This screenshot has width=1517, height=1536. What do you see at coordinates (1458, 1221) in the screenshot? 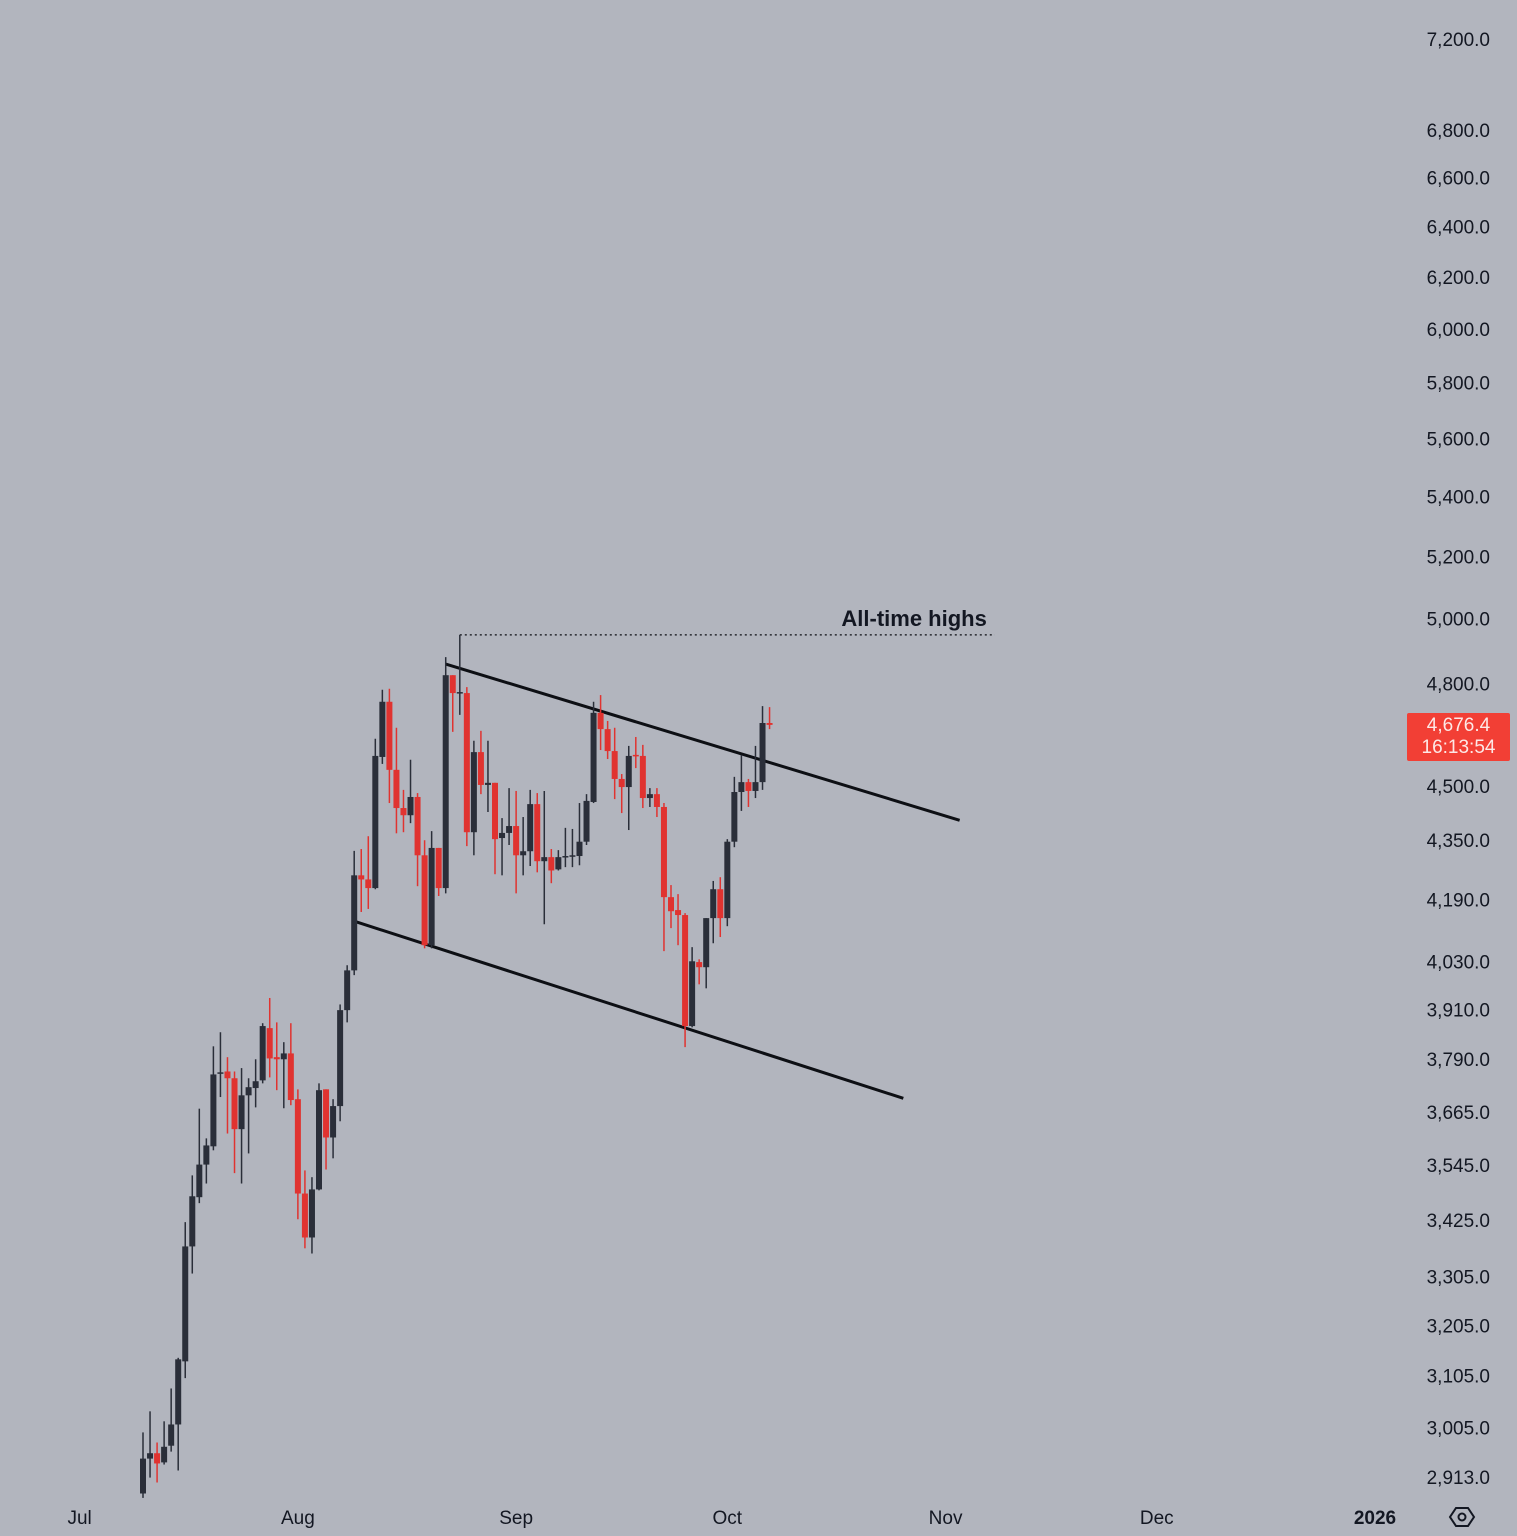
I see `y-tick-label: 3,425.0` at bounding box center [1458, 1221].